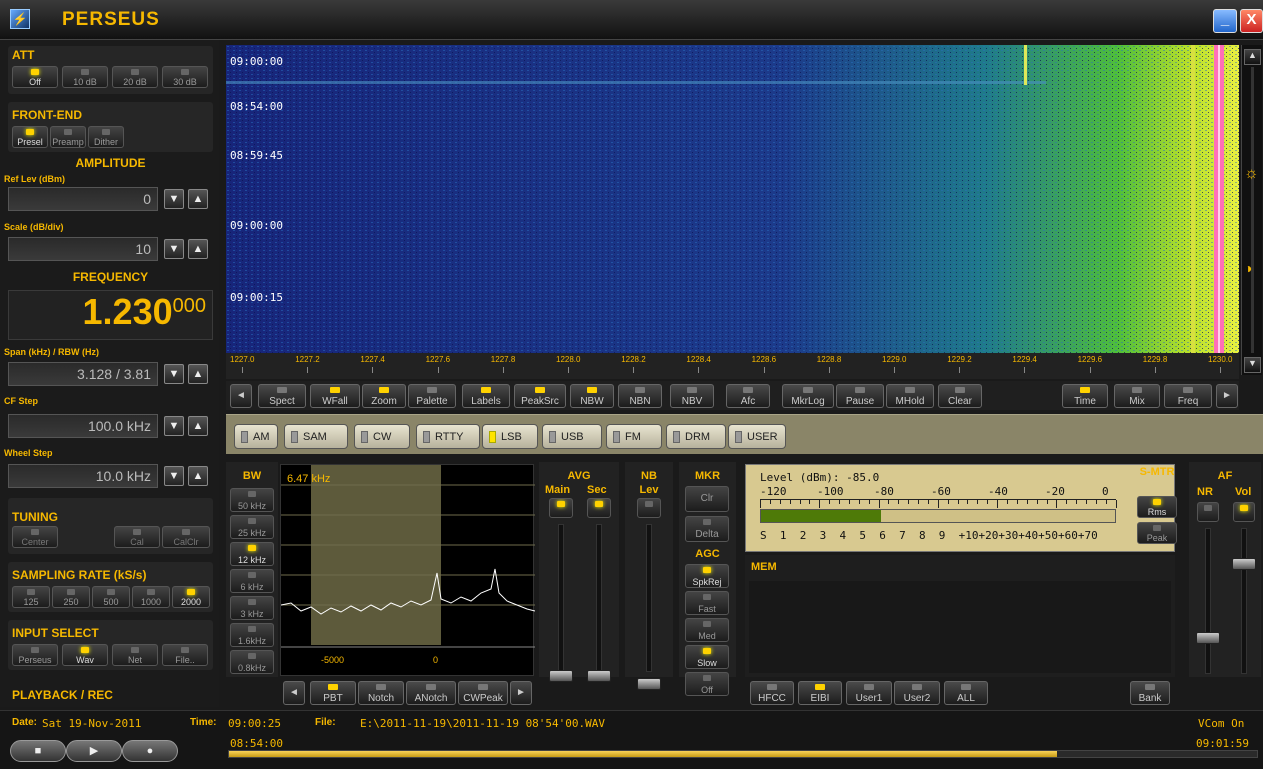 Image resolution: width=1263 pixels, height=769 pixels. I want to click on vol-knob, so click(1244, 564).